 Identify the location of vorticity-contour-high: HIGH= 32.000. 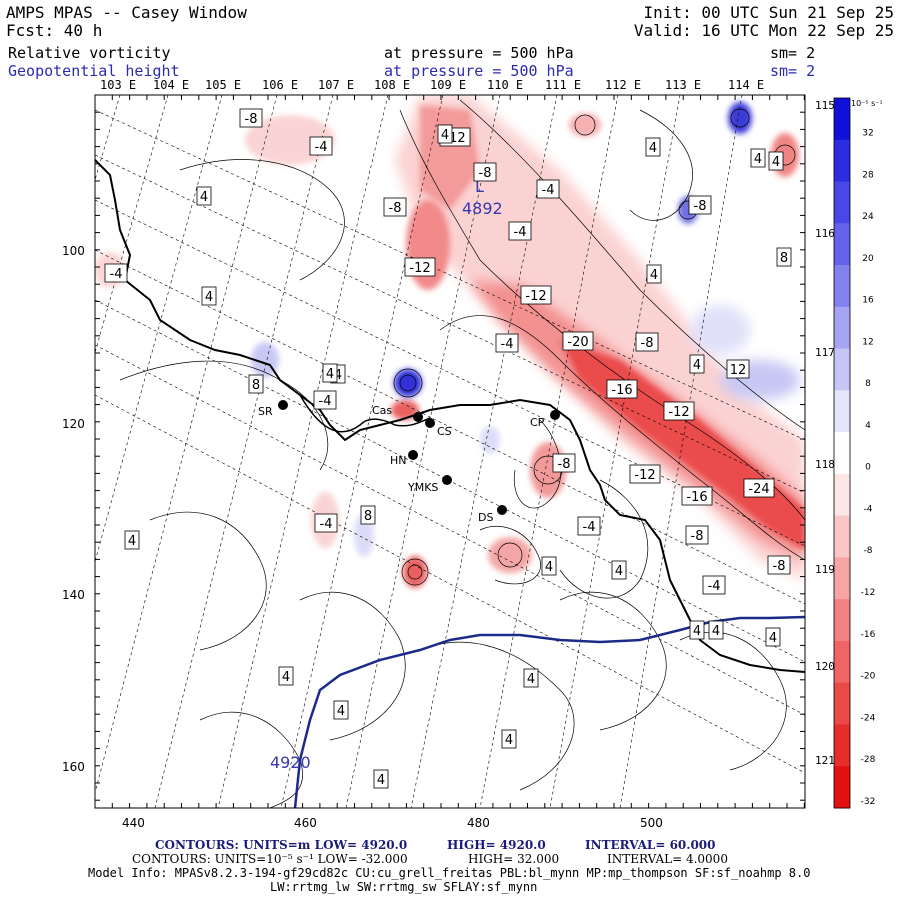
(514, 859).